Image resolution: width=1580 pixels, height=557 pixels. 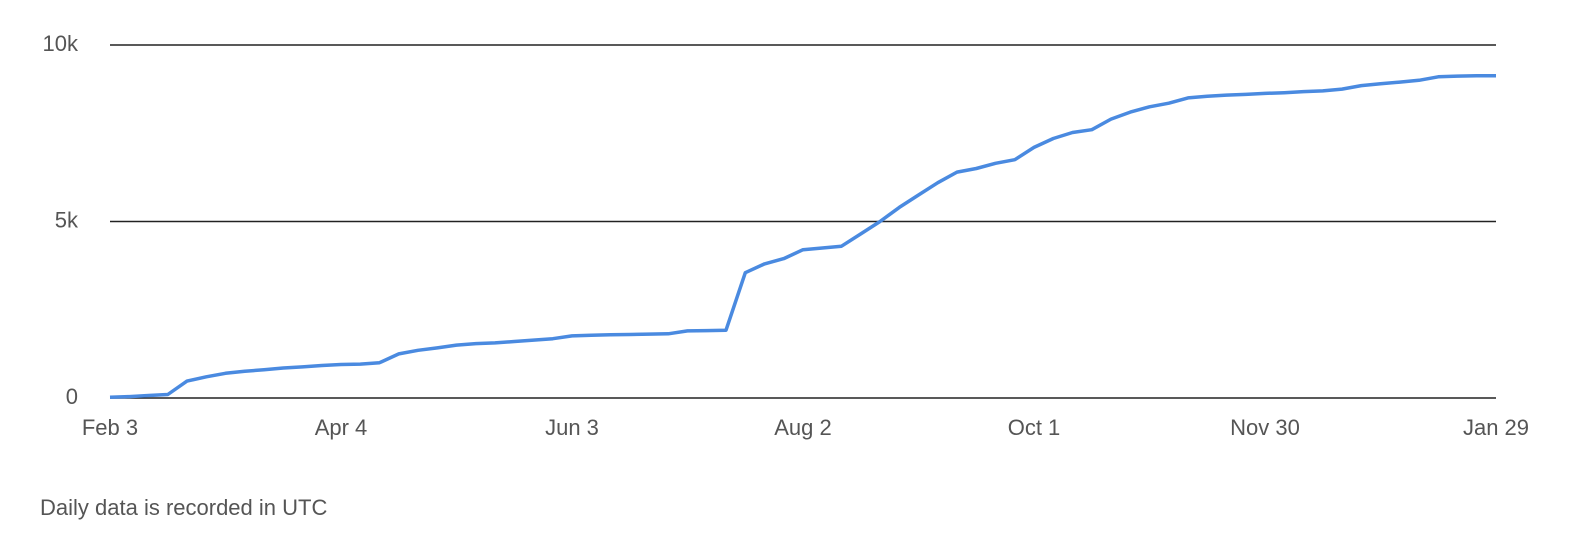 I want to click on x-tick-label: Apr 4, so click(x=341, y=427).